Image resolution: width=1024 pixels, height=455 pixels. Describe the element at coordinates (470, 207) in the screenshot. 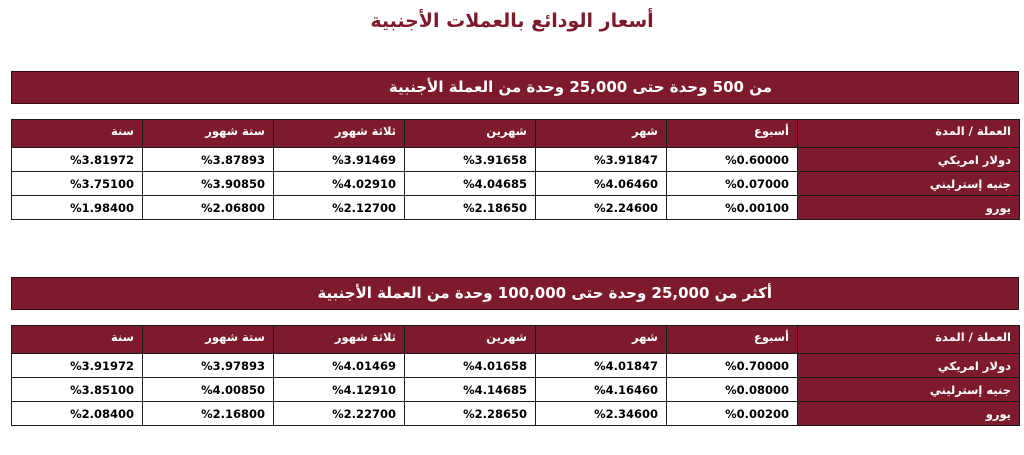

I see `rate-cell: %2.18650` at that location.